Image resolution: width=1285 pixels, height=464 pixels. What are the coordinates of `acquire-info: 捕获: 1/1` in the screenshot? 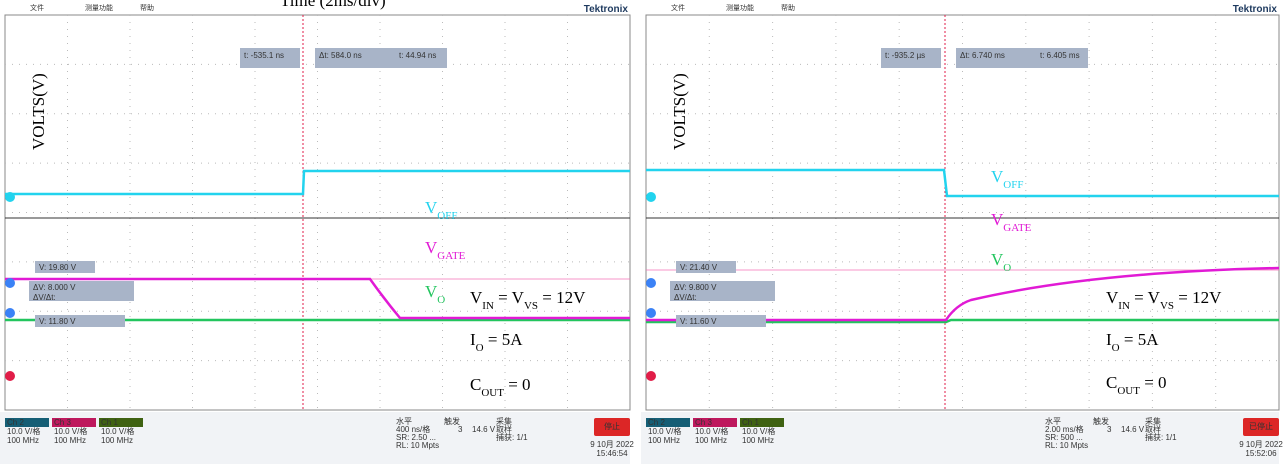 It's located at (1161, 437).